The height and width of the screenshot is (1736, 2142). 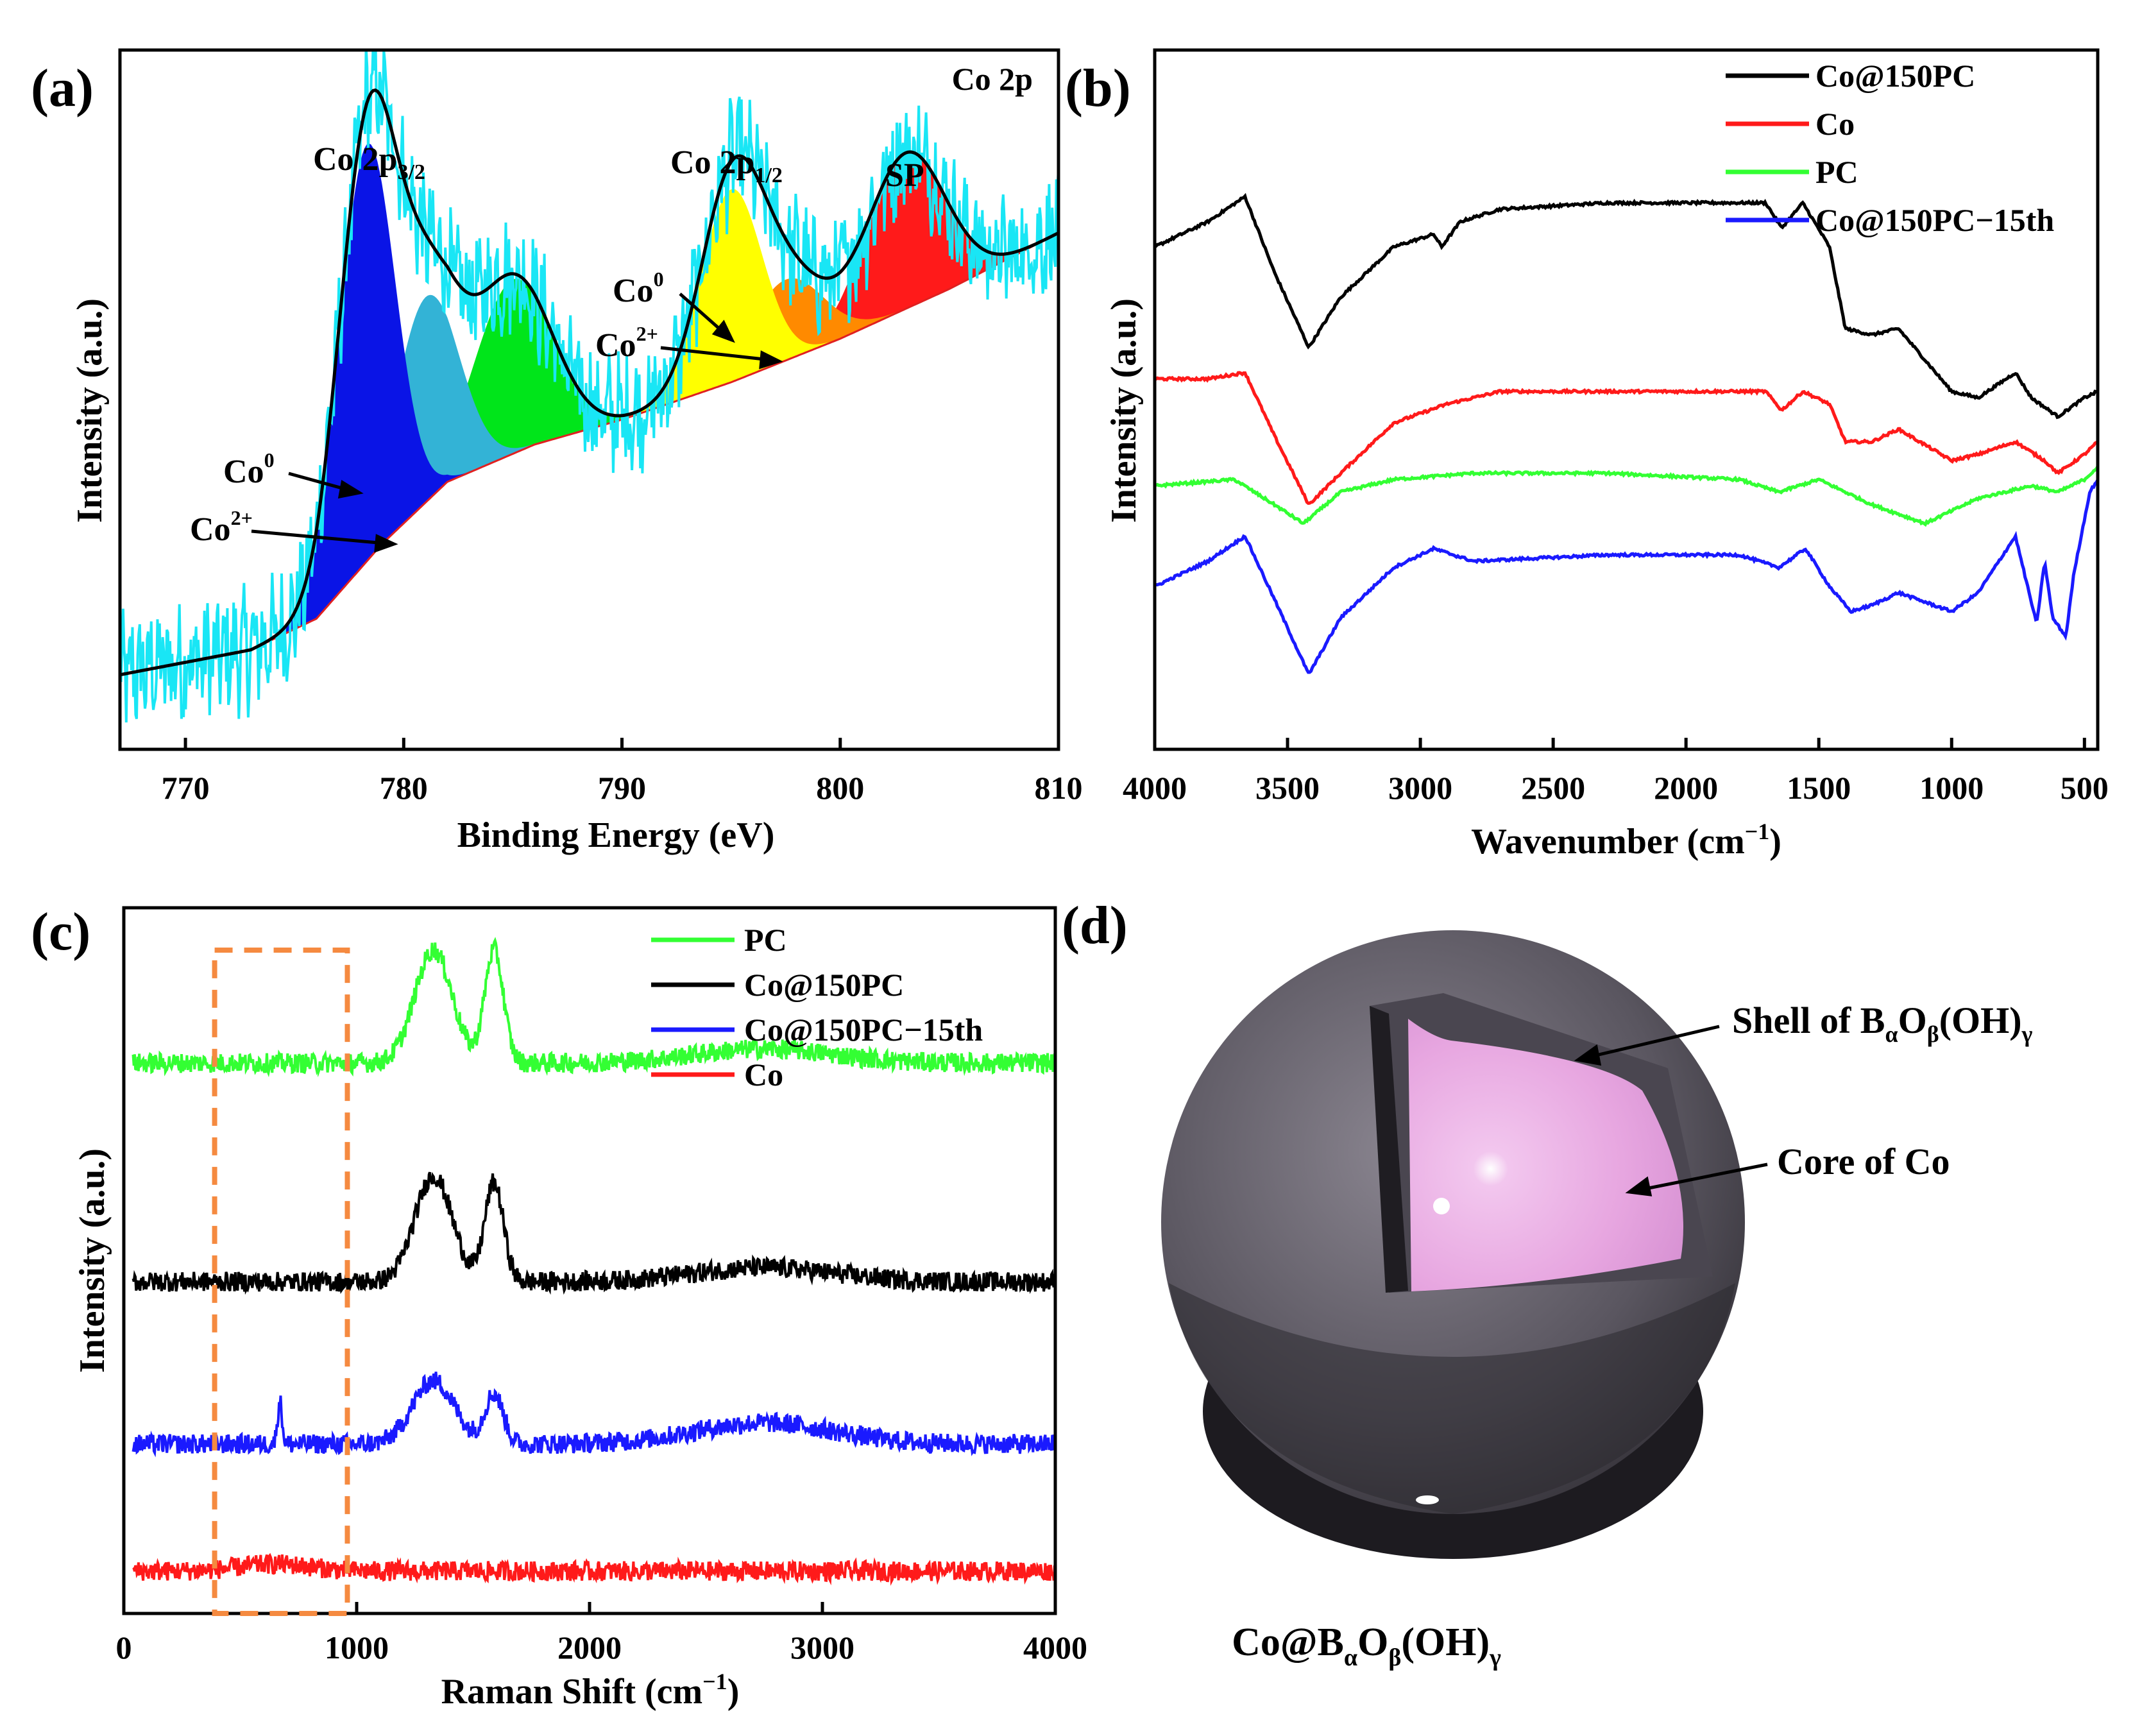 What do you see at coordinates (1372, 1642) in the screenshot?
I see `formula-O: O` at bounding box center [1372, 1642].